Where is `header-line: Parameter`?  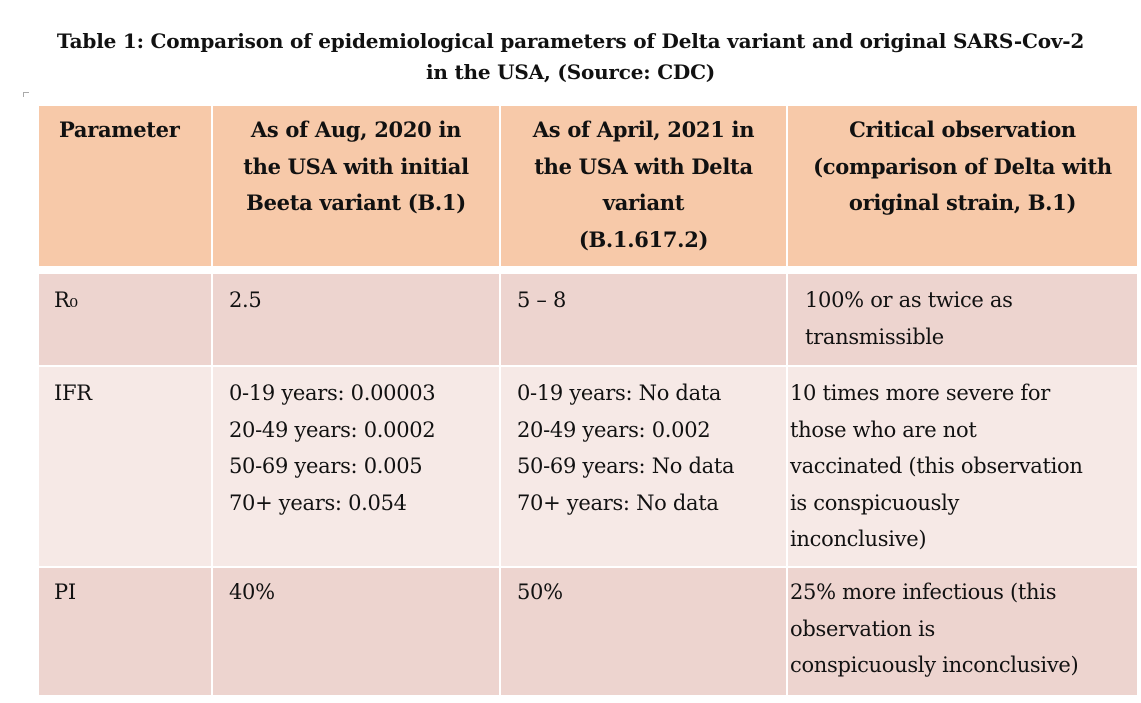 header-line: Parameter is located at coordinates (119, 129).